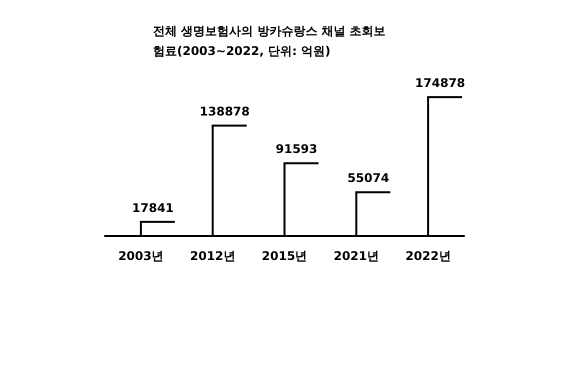 This screenshot has height=372, width=580. Describe the element at coordinates (141, 256) in the screenshot. I see `x-tick-label: 2003년` at that location.